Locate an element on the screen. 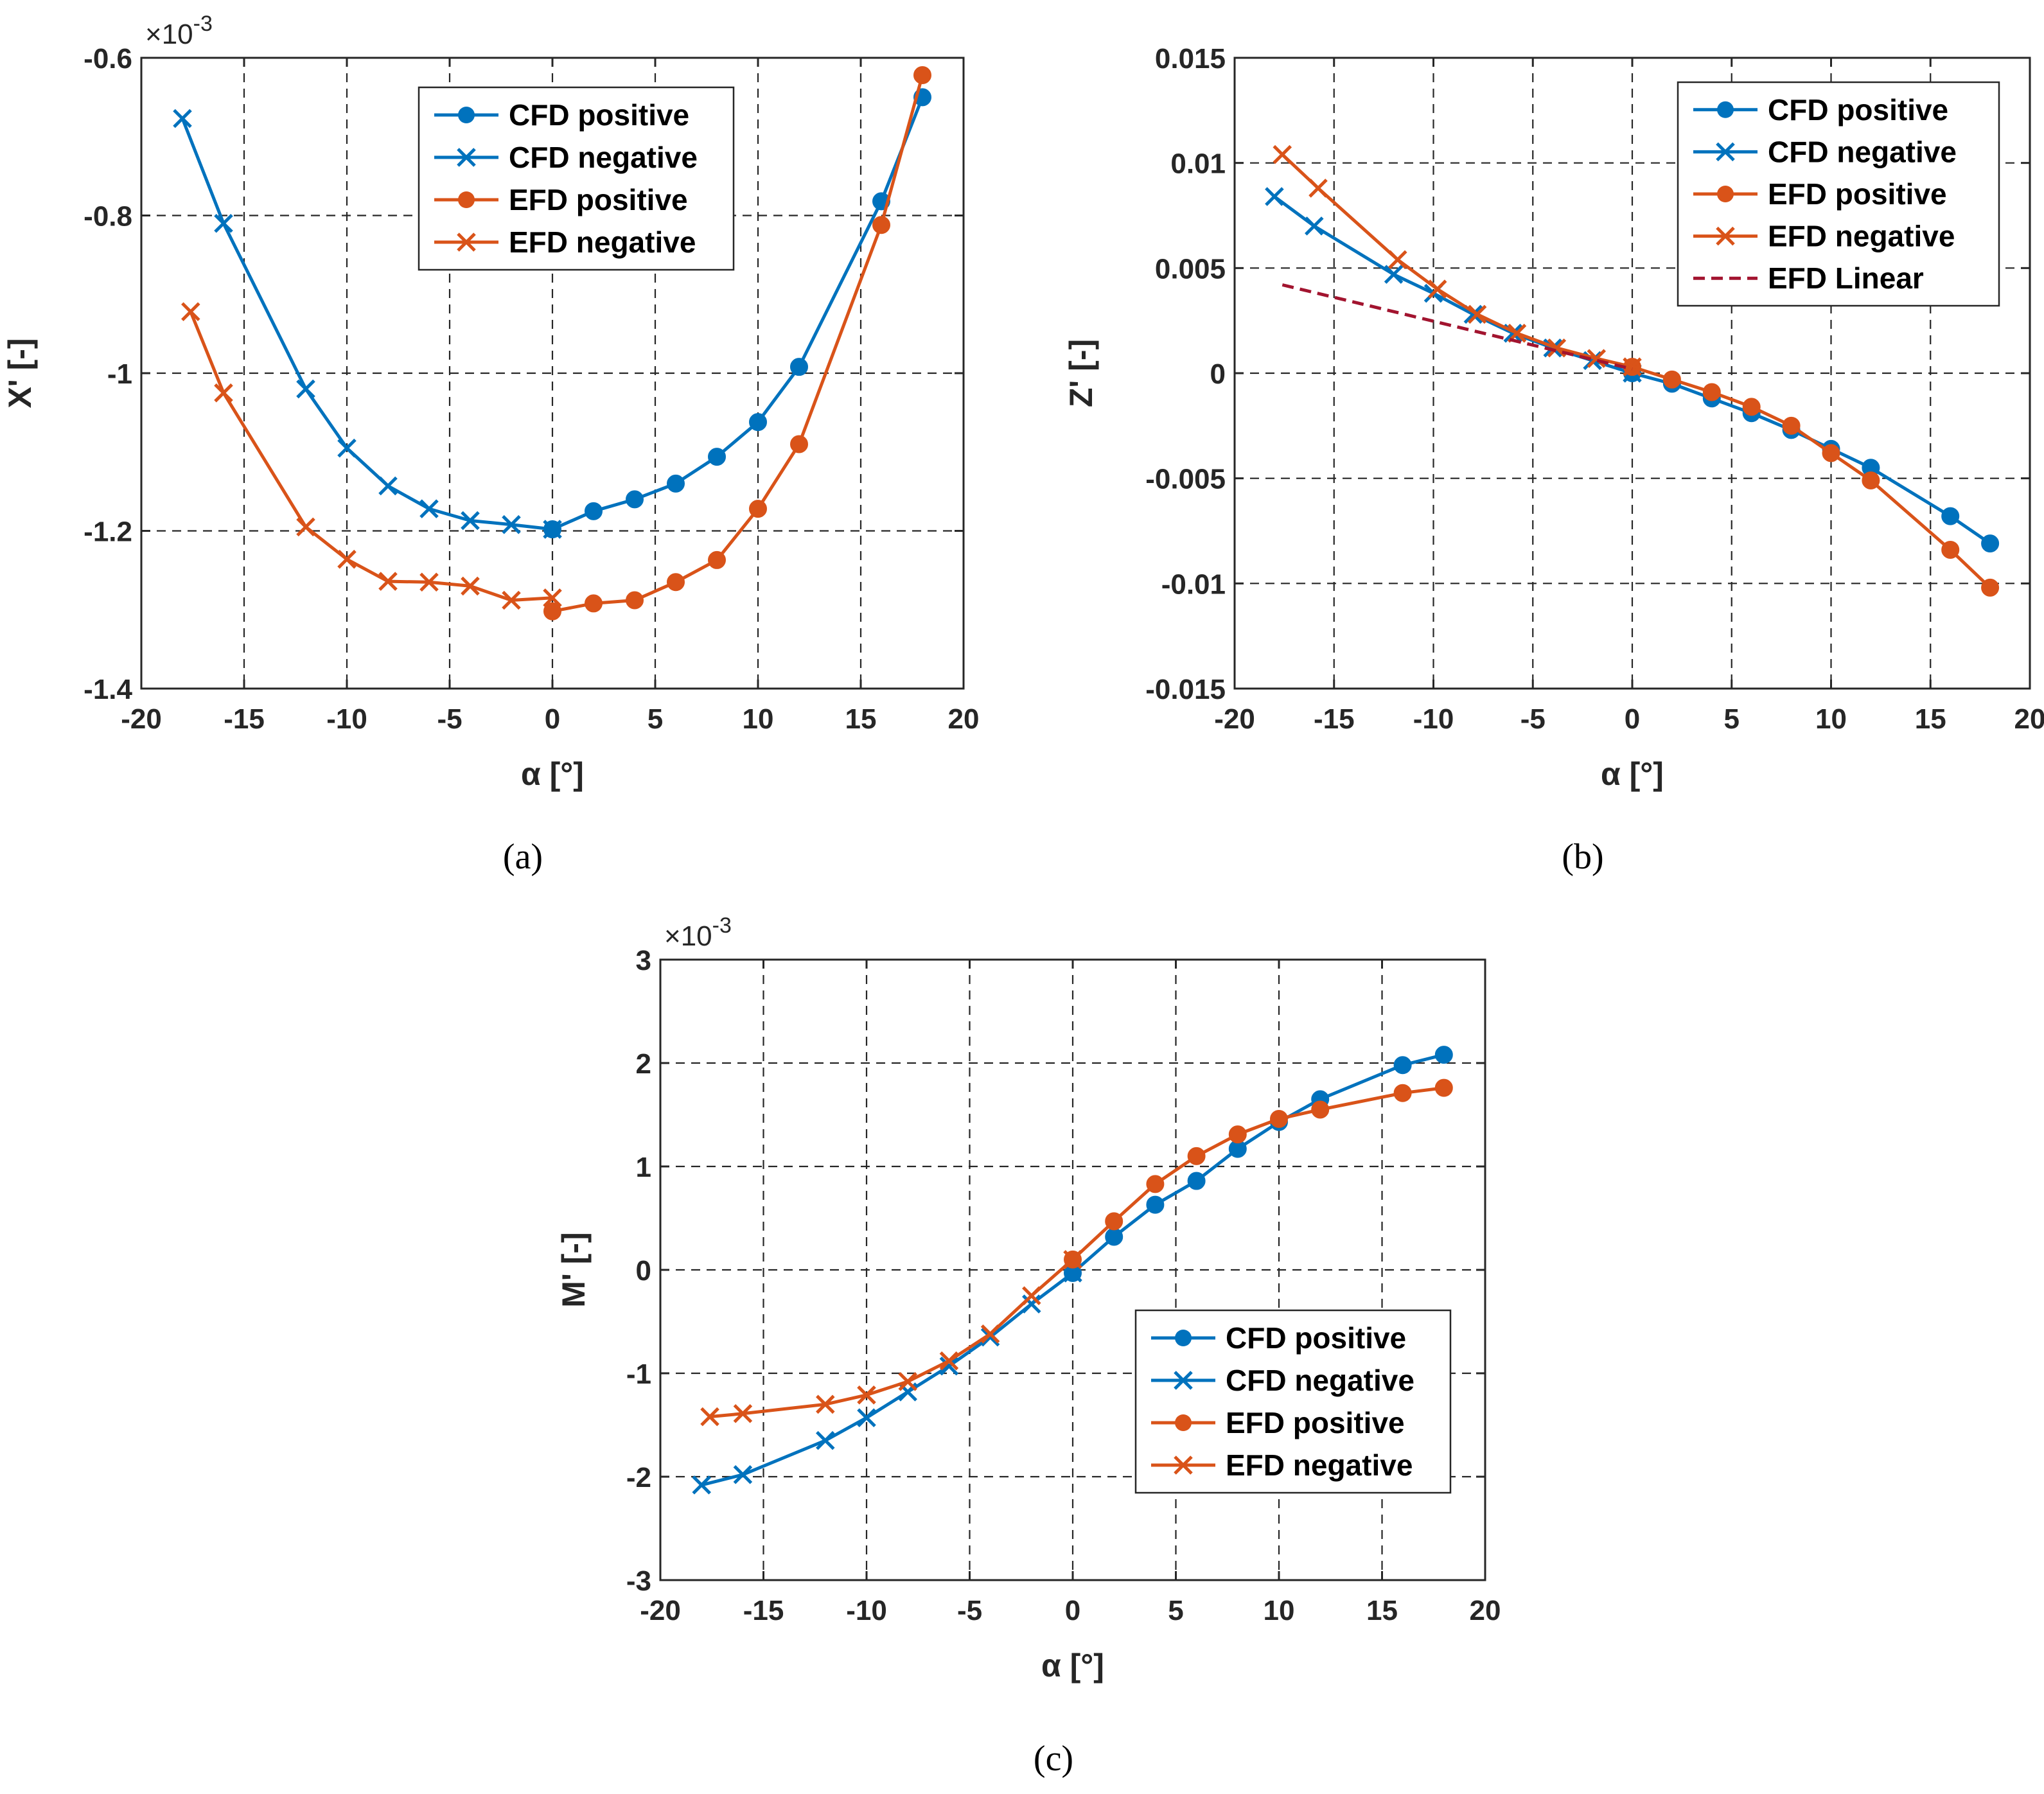 Image resolution: width=2044 pixels, height=1794 pixels. x-axis-label: α [°] is located at coordinates (1072, 1666).